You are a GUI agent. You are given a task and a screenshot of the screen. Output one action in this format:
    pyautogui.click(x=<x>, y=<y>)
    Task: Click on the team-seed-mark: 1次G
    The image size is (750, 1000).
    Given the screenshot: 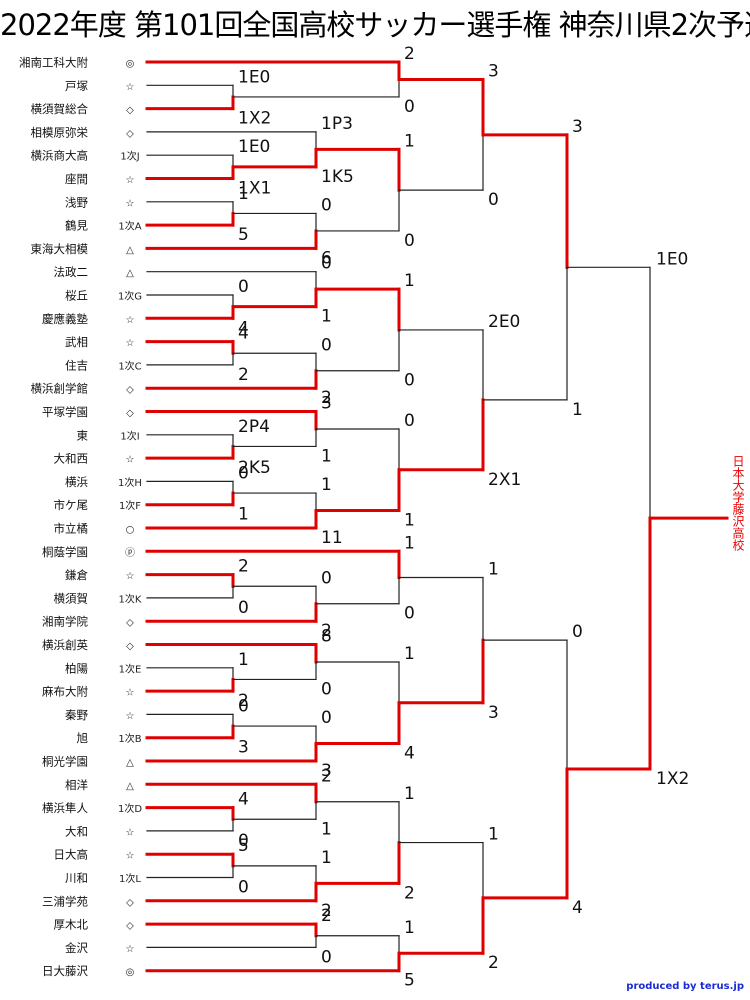 What is the action you would take?
    pyautogui.click(x=130, y=296)
    